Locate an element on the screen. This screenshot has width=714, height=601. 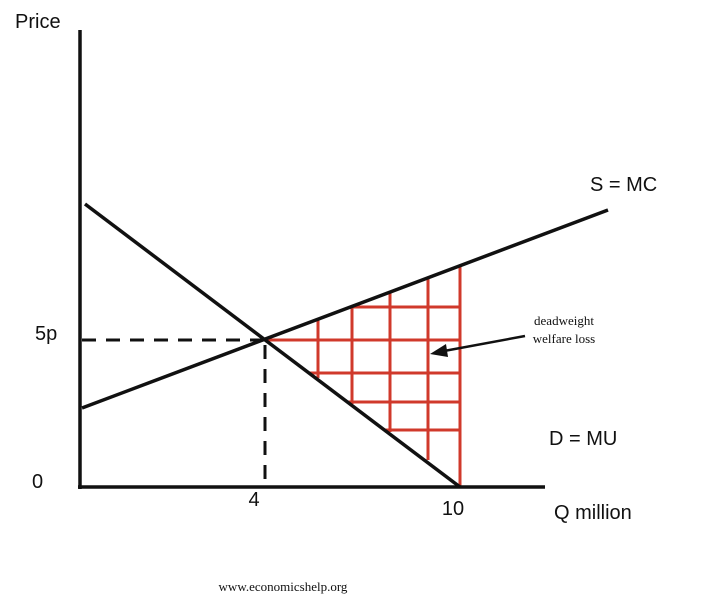
arrow-shaft is located at coordinates (484, 343).